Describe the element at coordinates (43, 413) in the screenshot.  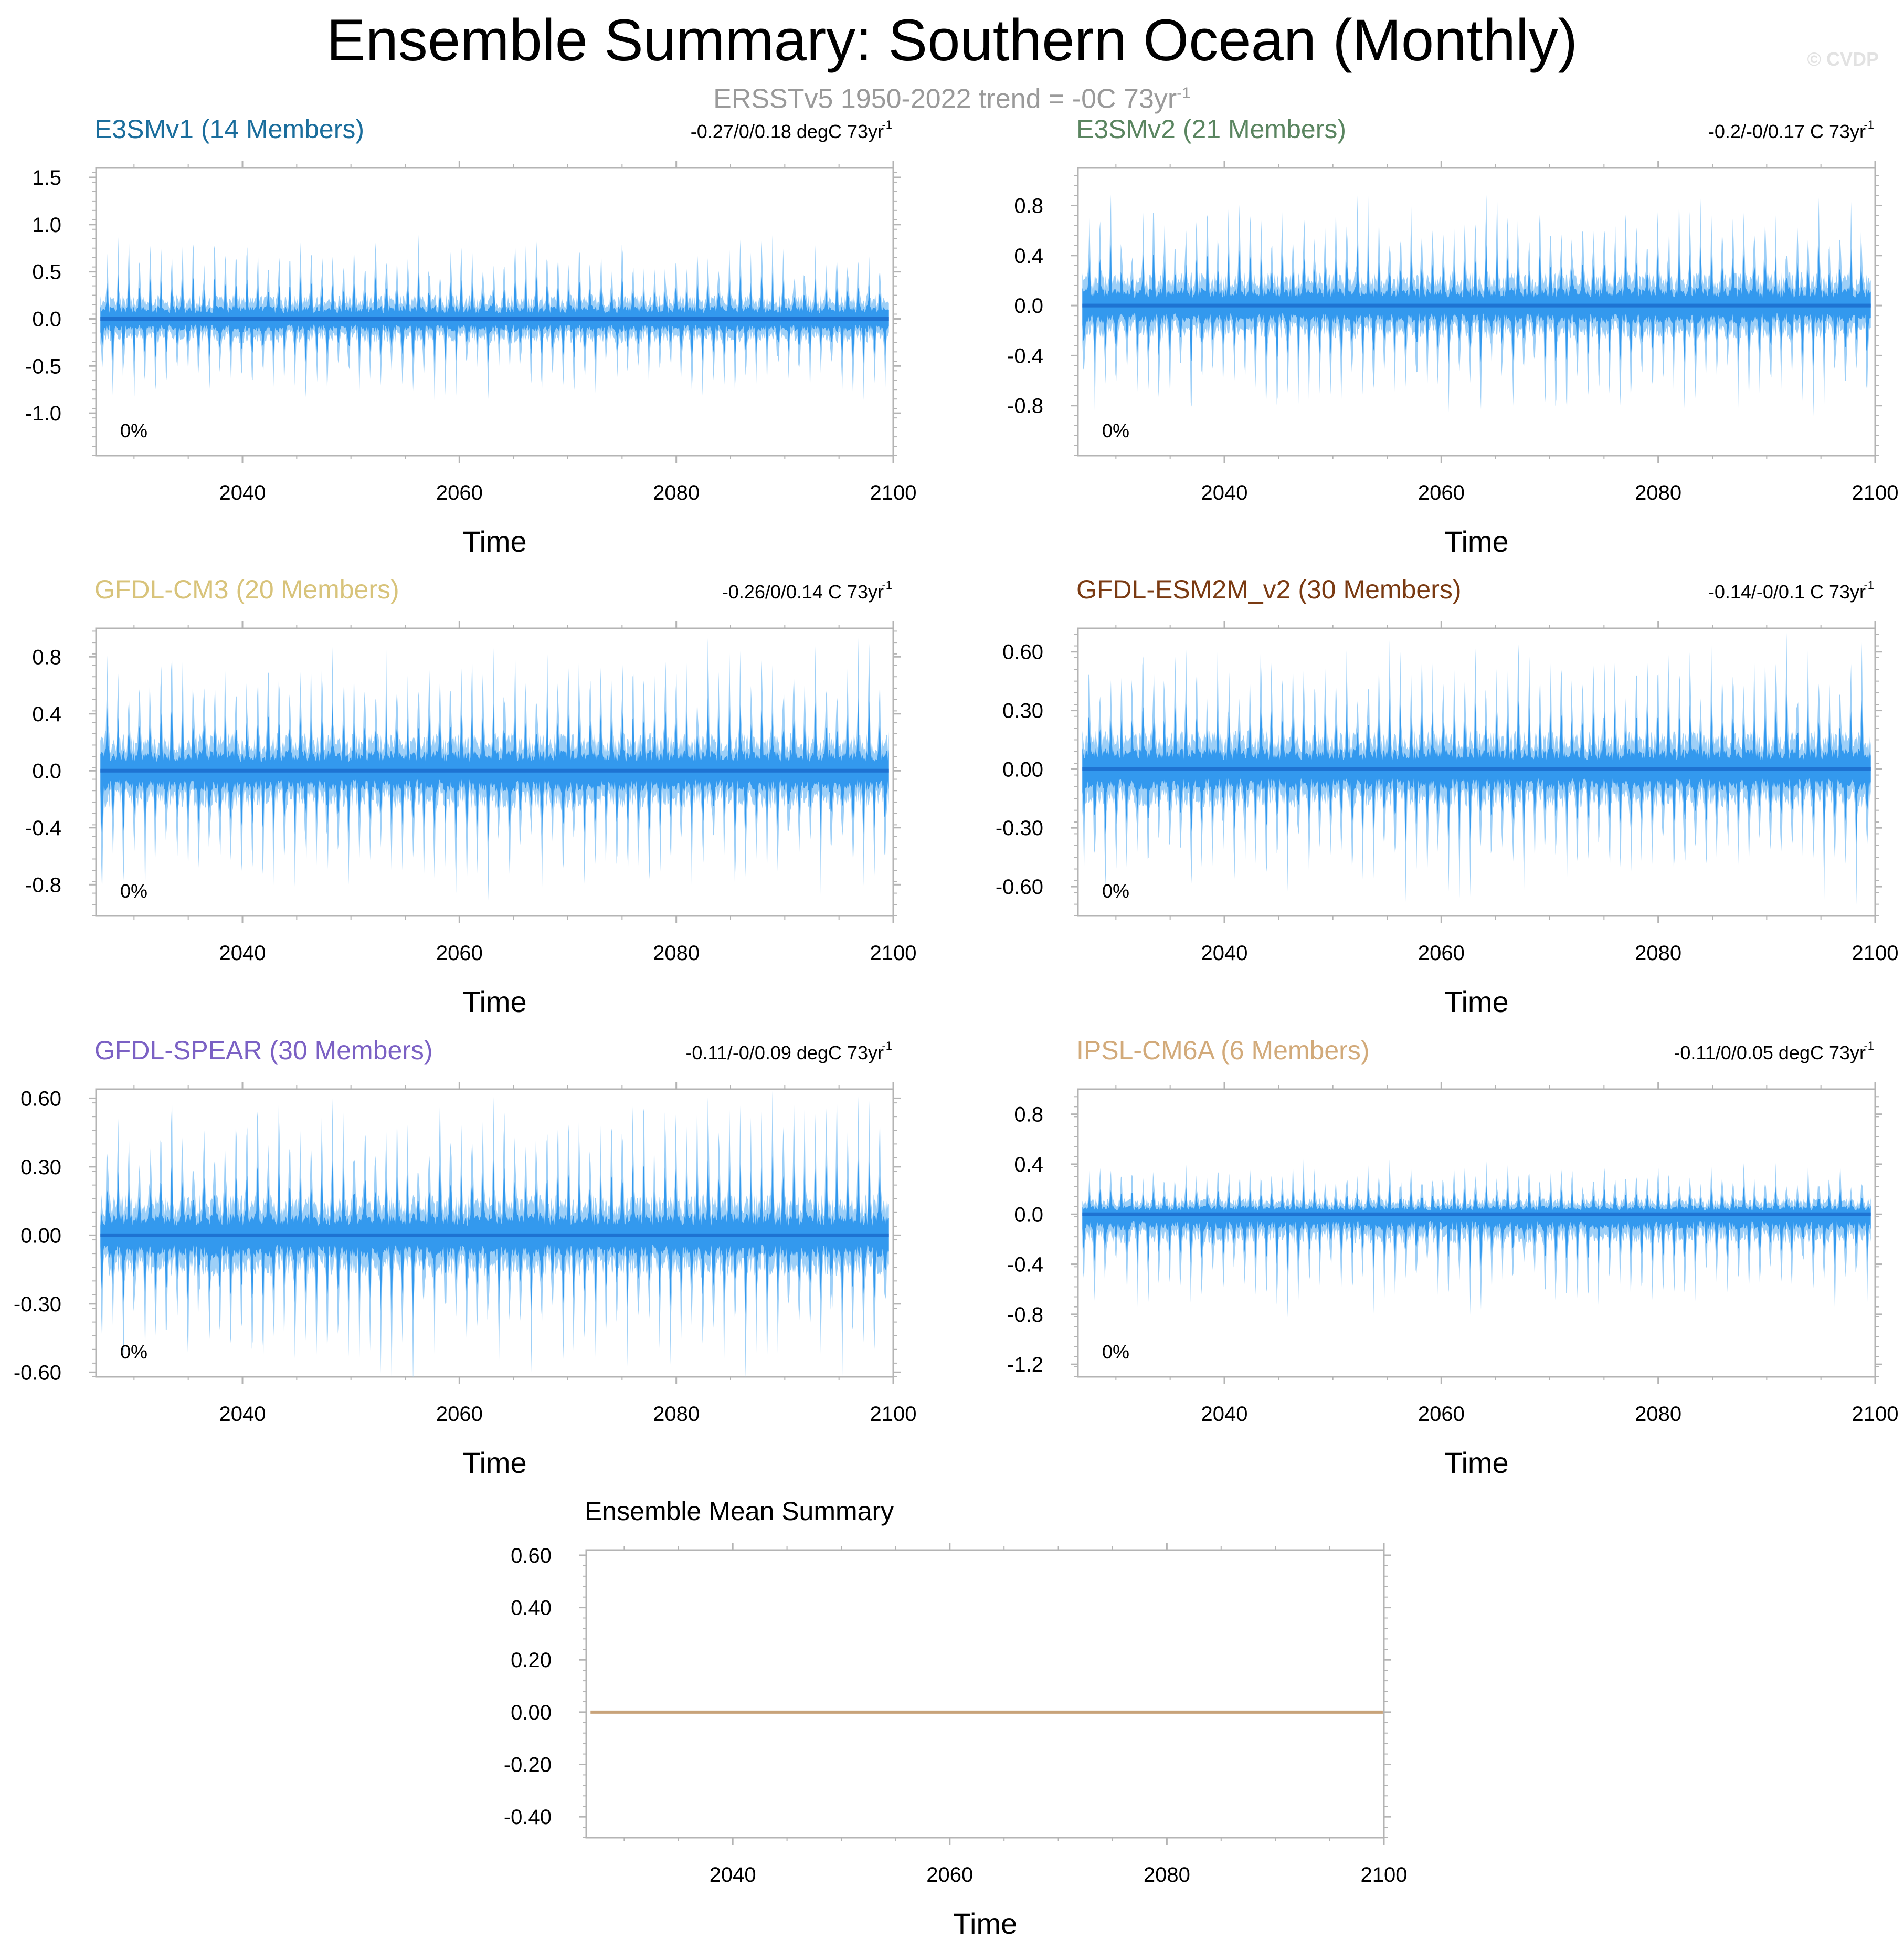
I see `y-tick-label: -1.0` at that location.